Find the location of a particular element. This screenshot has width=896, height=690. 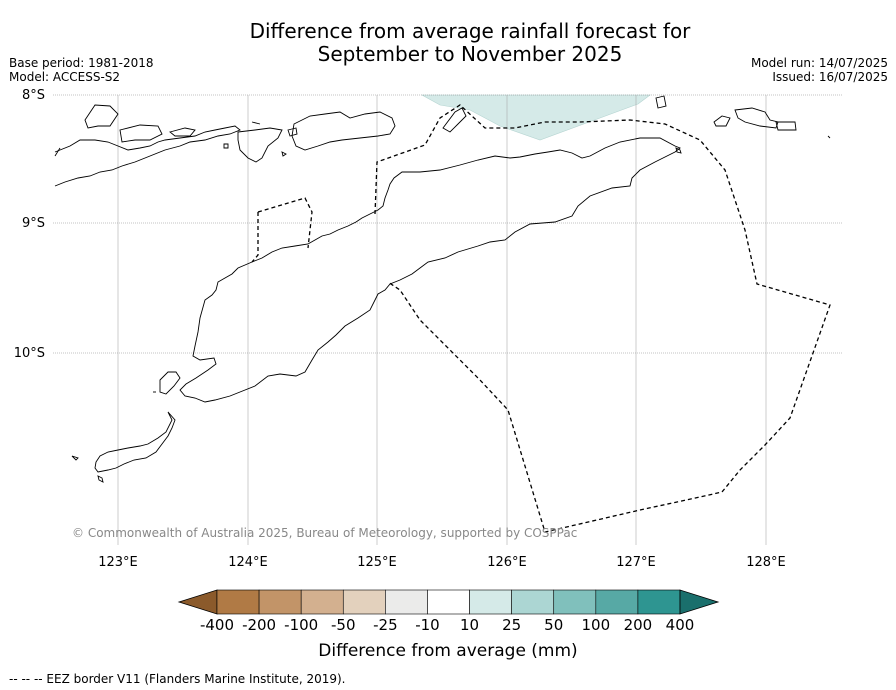

model-run: Model run: 14/07/2025 is located at coordinates (819, 63).